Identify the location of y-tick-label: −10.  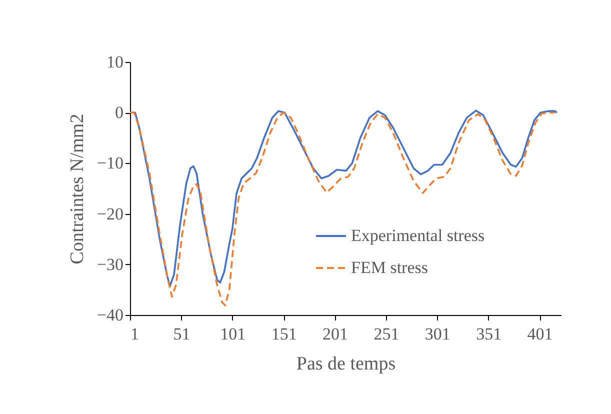
(110, 163).